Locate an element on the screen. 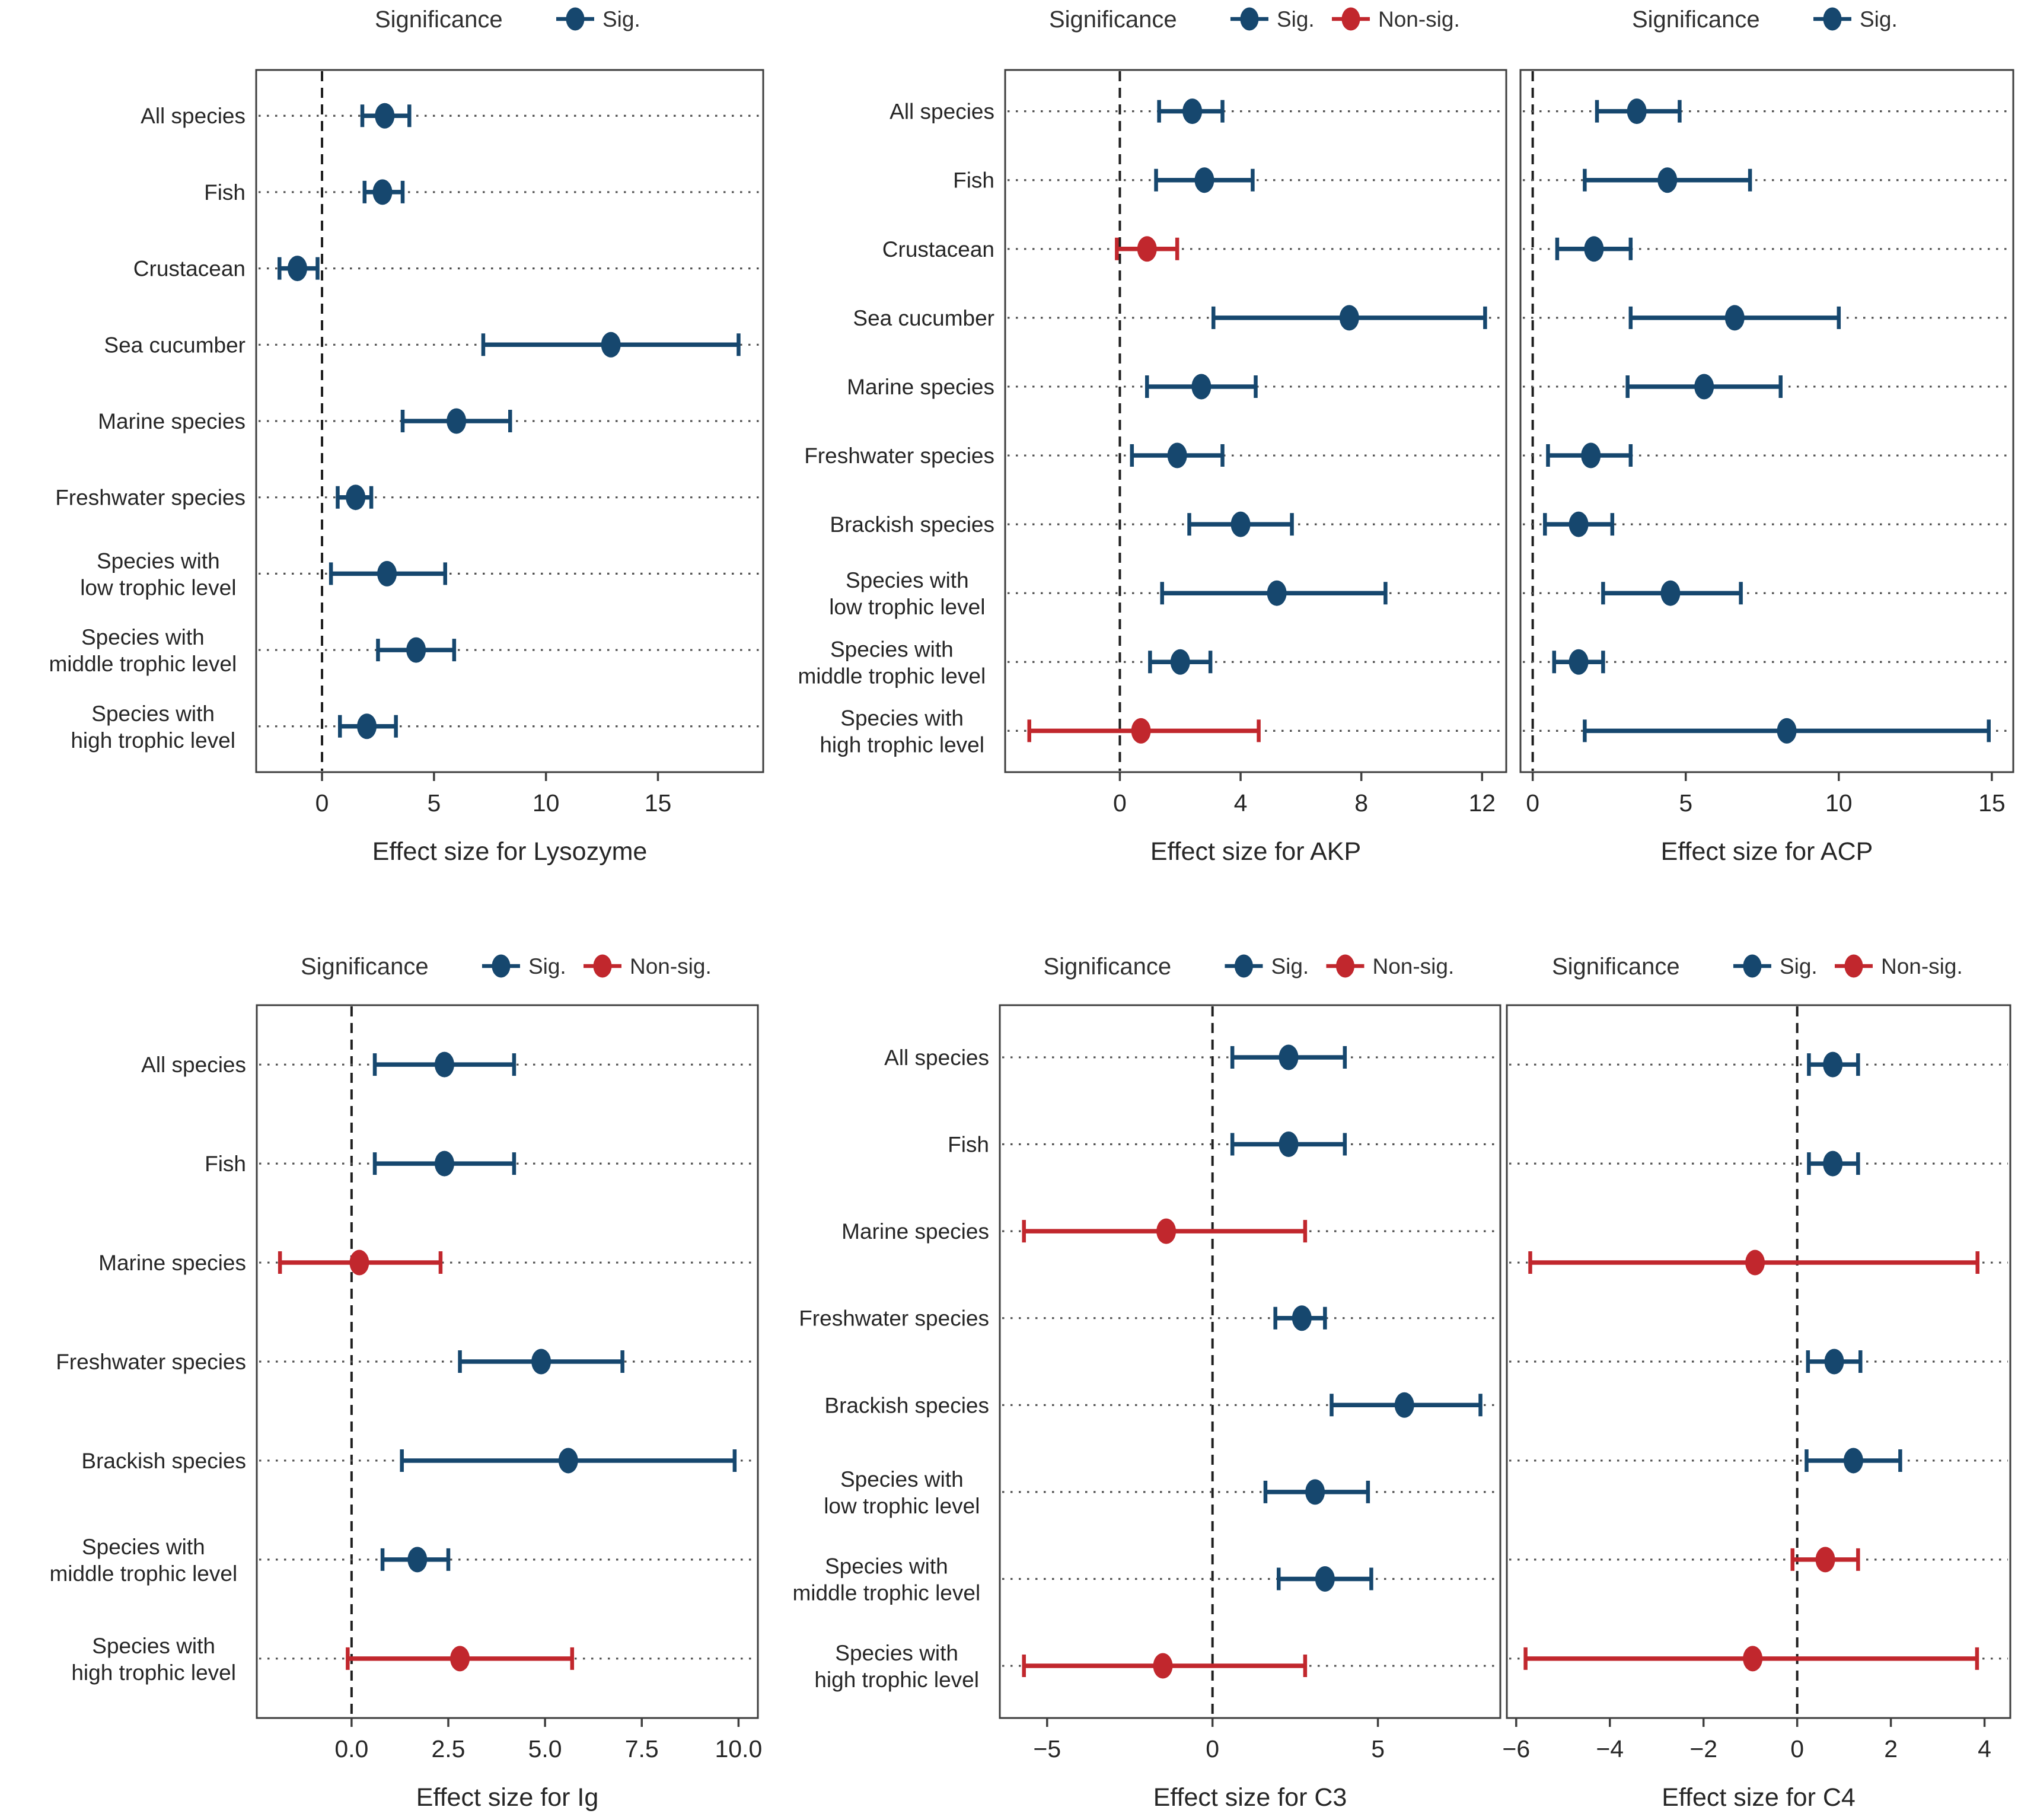 Image resolution: width=2018 pixels, height=1820 pixels. legend-c3: Significance Sig. Non-sig. is located at coordinates (1248, 967).